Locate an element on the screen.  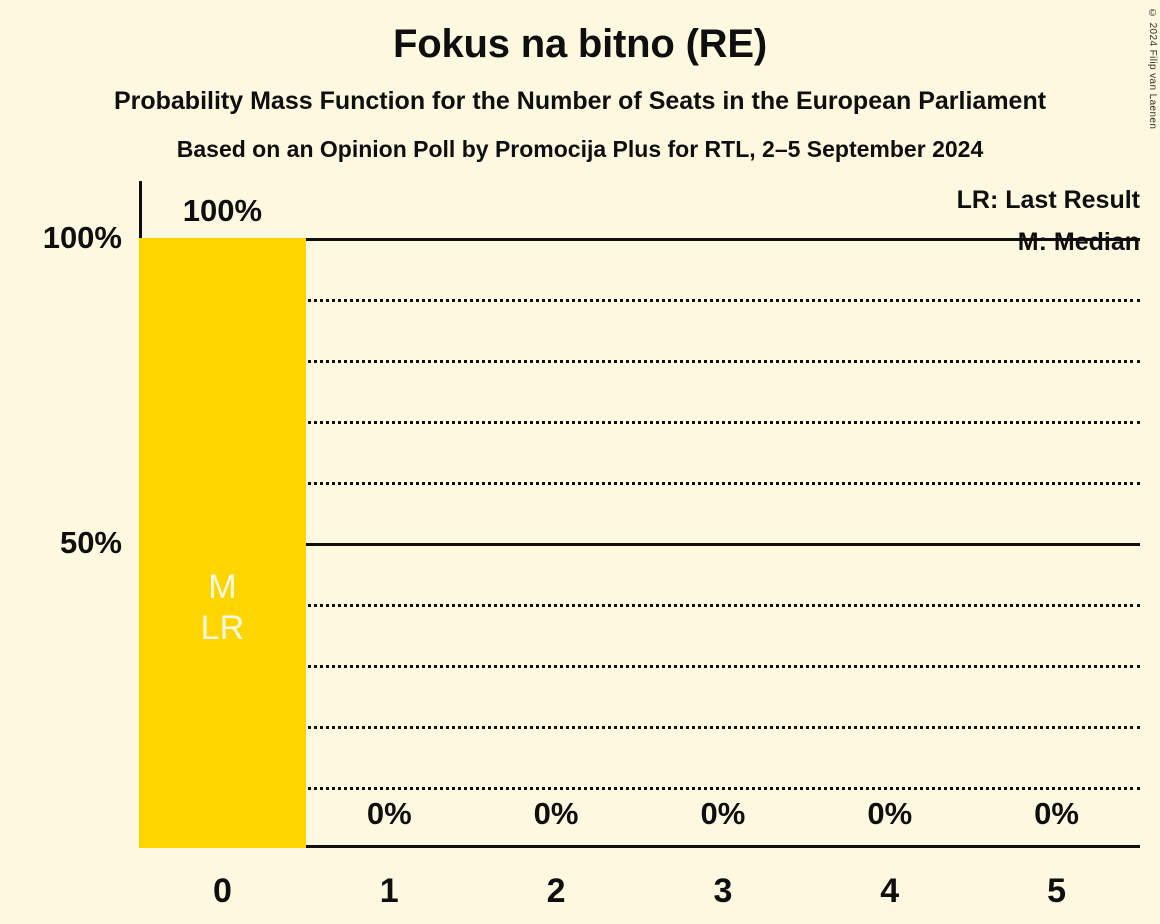
x-tick-label-0: 0 is located at coordinates (222, 891).